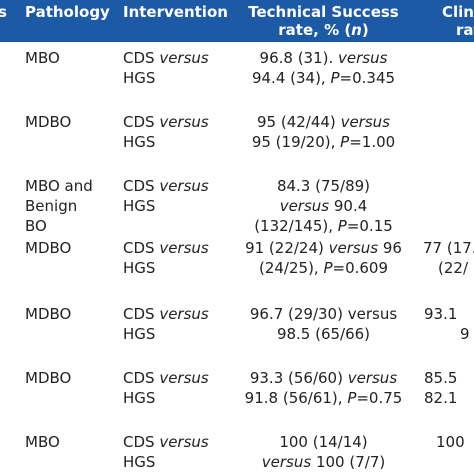 This screenshot has width=474, height=474. Describe the element at coordinates (323, 248) in the screenshot. I see `technical-cell: 91 (22/24) versus 96` at that location.